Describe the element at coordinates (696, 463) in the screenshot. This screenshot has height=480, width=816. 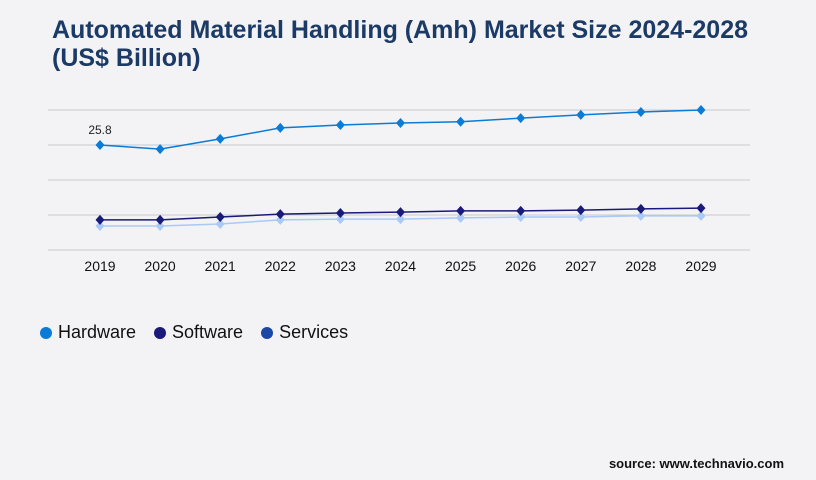
I see `source-label: source: www.technavio.com` at that location.